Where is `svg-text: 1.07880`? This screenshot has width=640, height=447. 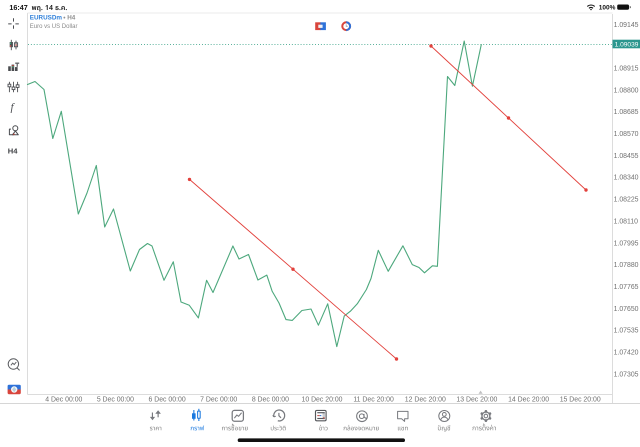 svg-text: 1.07880 is located at coordinates (626, 265).